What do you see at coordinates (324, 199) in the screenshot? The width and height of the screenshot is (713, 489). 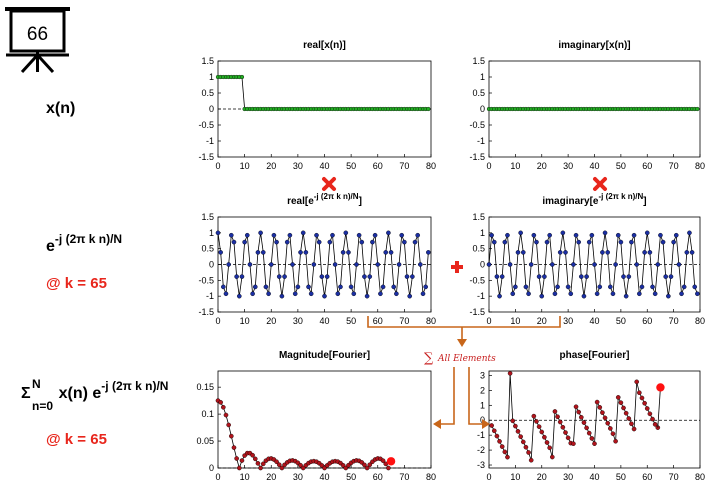 I see `chart-title: real[e-j (2π k n)/N]` at bounding box center [324, 199].